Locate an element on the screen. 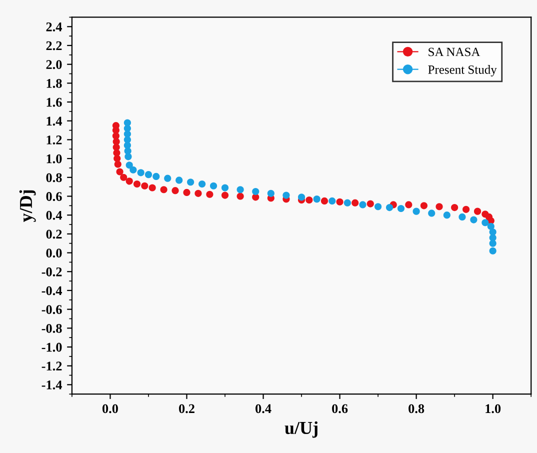 The height and width of the screenshot is (453, 537). legend-label: Present Study is located at coordinates (462, 70).